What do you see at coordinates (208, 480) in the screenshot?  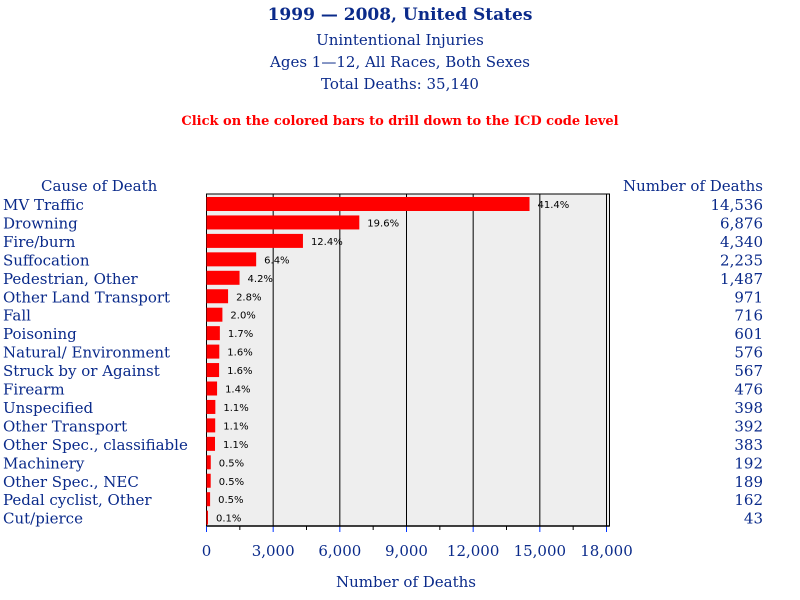 I see `bar-other-spec-nec` at bounding box center [208, 480].